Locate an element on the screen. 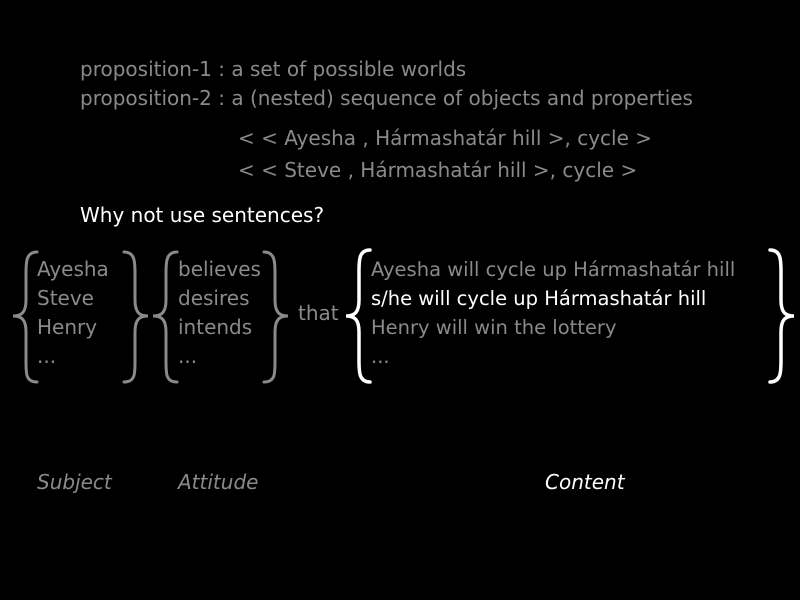 The width and height of the screenshot is (800, 600). attitude-item: believes is located at coordinates (219, 269).